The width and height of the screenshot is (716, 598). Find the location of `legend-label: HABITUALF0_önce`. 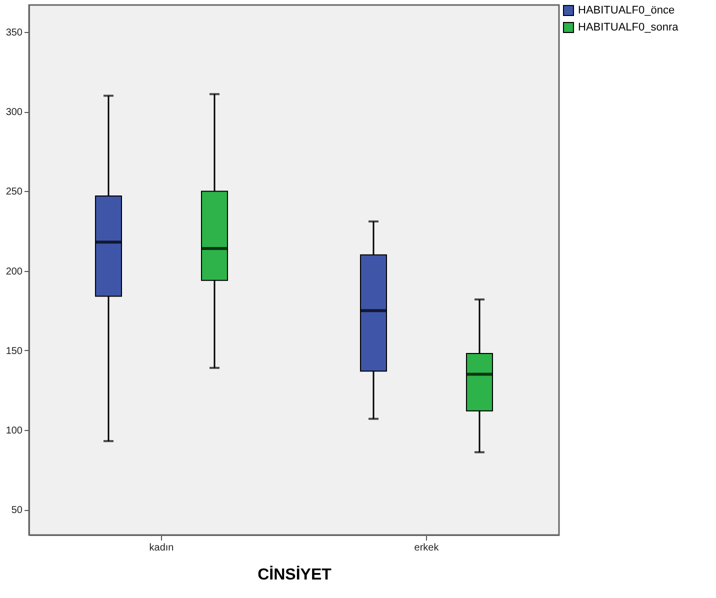

legend-label: HABITUALF0_önce is located at coordinates (626, 10).